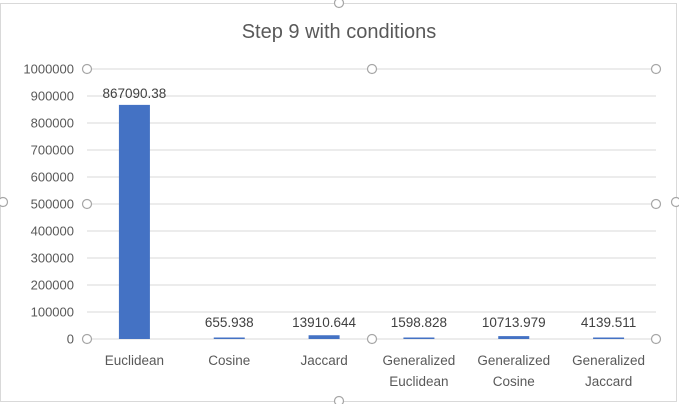 Image resolution: width=679 pixels, height=404 pixels. Describe the element at coordinates (52, 231) in the screenshot. I see `y-tick-label: 400000` at that location.